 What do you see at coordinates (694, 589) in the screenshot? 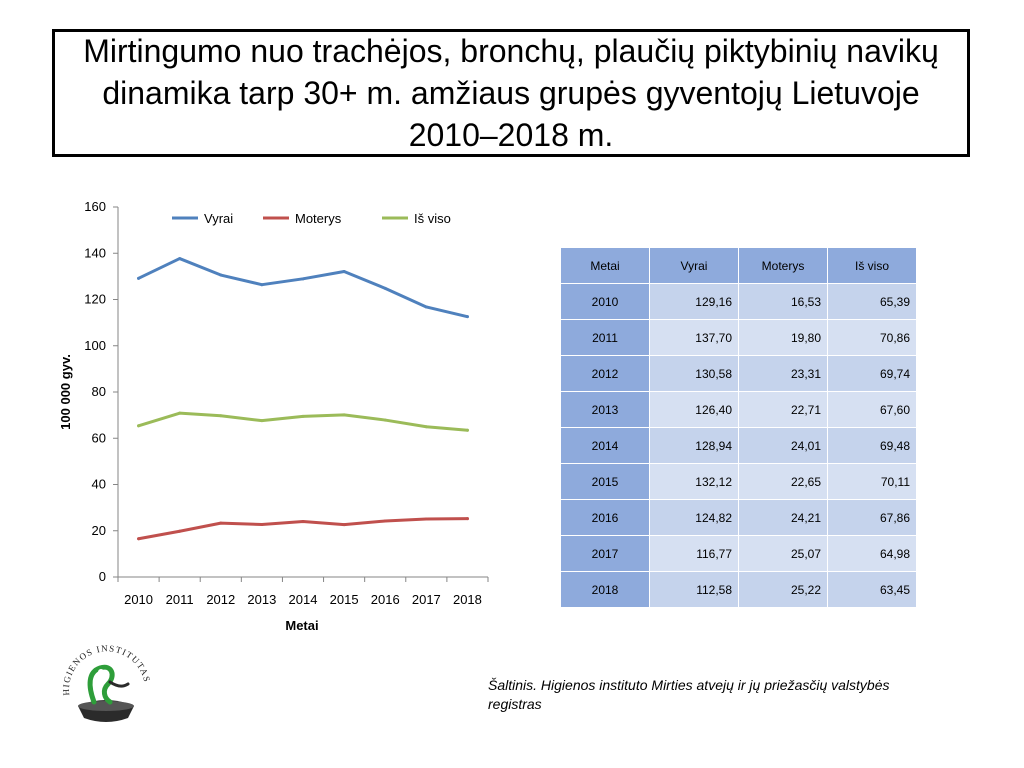
I see `table-value-cell: 112,58` at bounding box center [694, 589].